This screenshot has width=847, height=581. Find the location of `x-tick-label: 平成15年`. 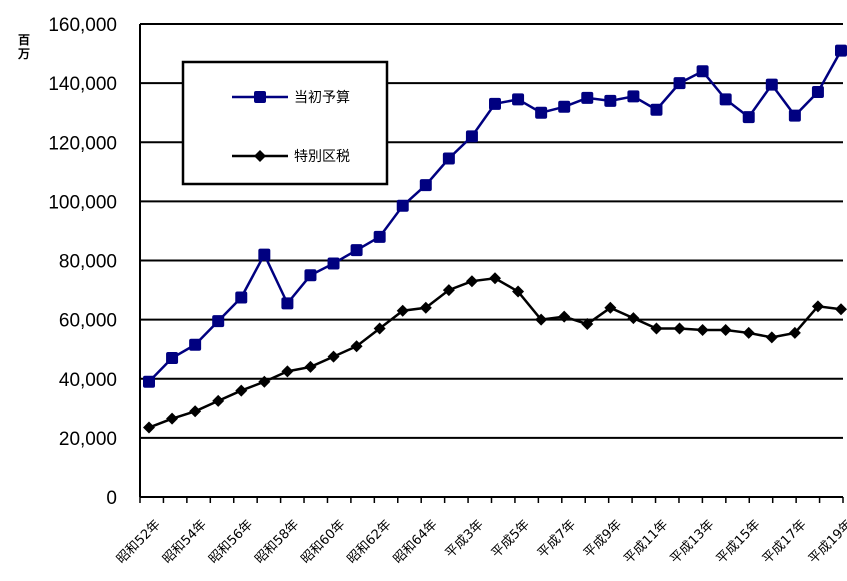

x-tick-label: 平成15年 is located at coordinates (739, 542).